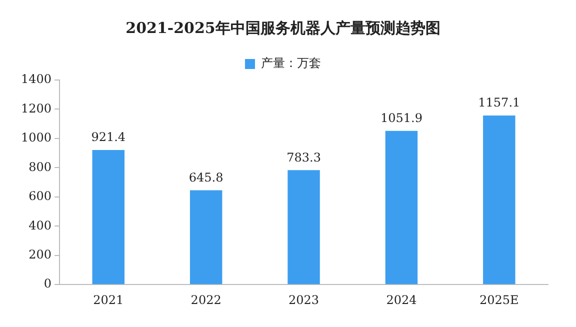 This screenshot has height=327, width=576. What do you see at coordinates (36, 137) in the screenshot?
I see `y-tick-label: 1000` at bounding box center [36, 137].